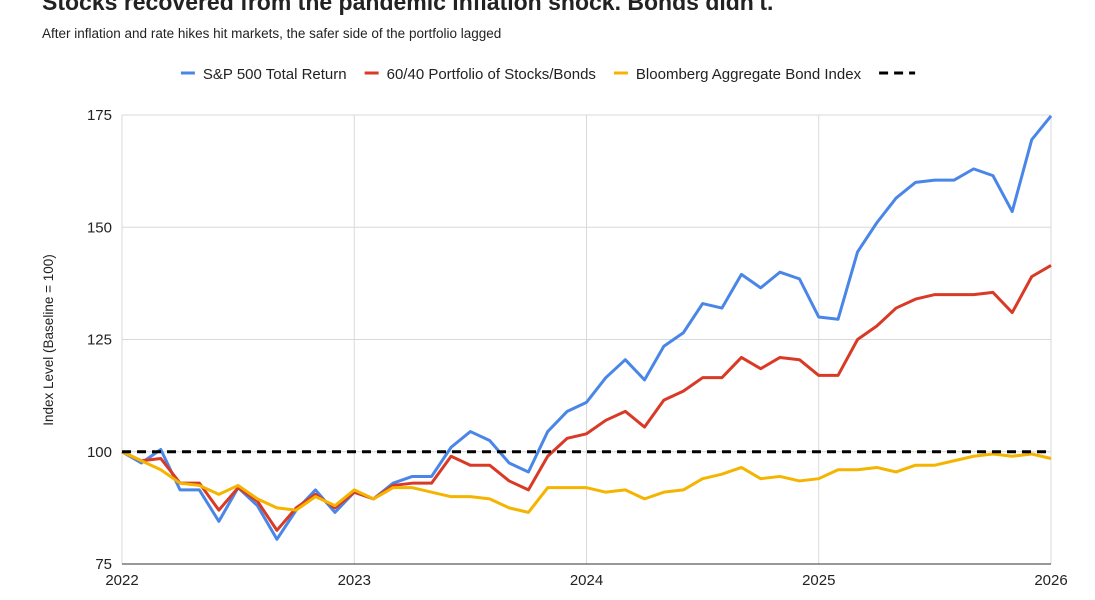 The width and height of the screenshot is (1095, 600). I want to click on y-tick-label: 75, so click(103, 564).